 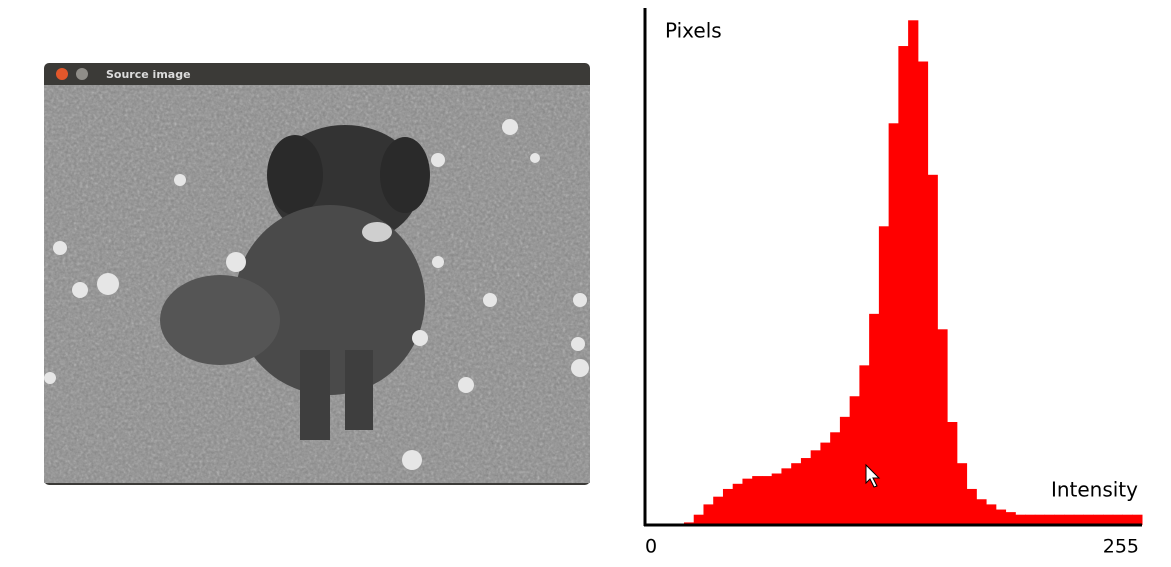 What do you see at coordinates (62, 74) in the screenshot?
I see `close-button` at bounding box center [62, 74].